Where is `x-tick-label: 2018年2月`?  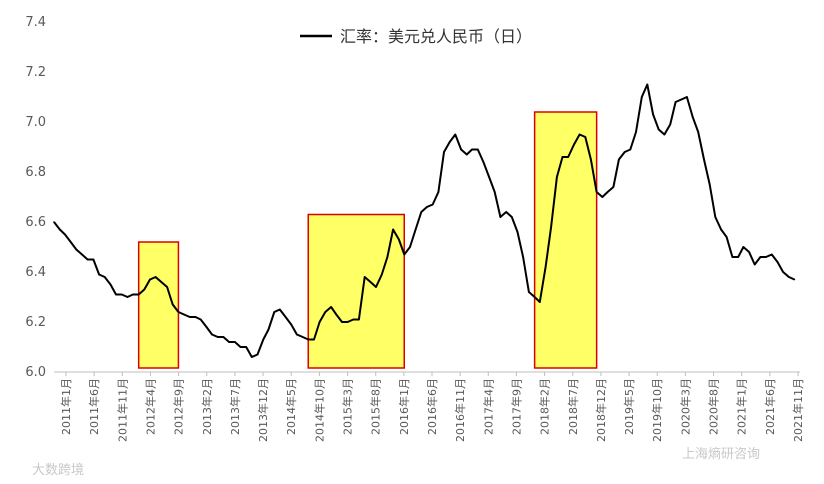 x-tick-label: 2018年2月 is located at coordinates (545, 406).